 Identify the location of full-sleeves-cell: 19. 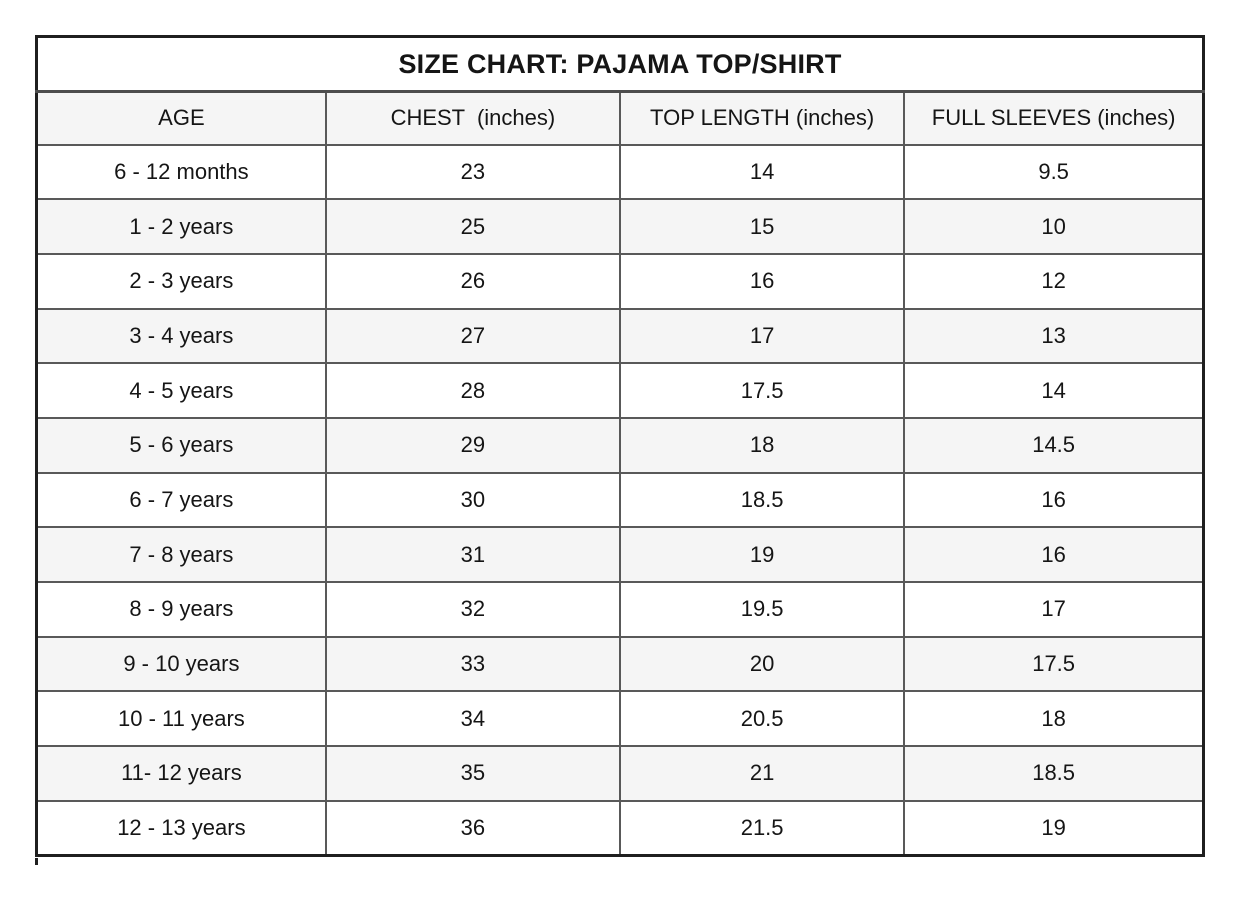
(1054, 828).